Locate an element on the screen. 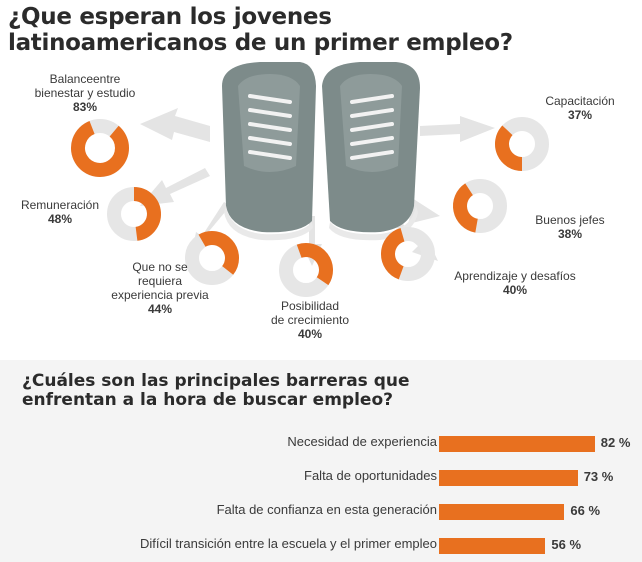 The width and height of the screenshot is (642, 562). donut-label-4: Aprendizaje y desafíos 40% is located at coordinates (515, 283).